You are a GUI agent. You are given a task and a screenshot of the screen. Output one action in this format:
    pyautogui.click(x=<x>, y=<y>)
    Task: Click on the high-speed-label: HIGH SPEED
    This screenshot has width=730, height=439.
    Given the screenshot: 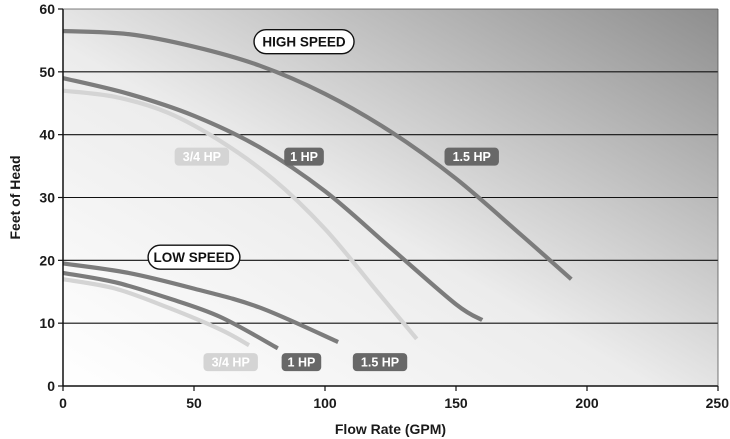 What is the action you would take?
    pyautogui.click(x=304, y=42)
    